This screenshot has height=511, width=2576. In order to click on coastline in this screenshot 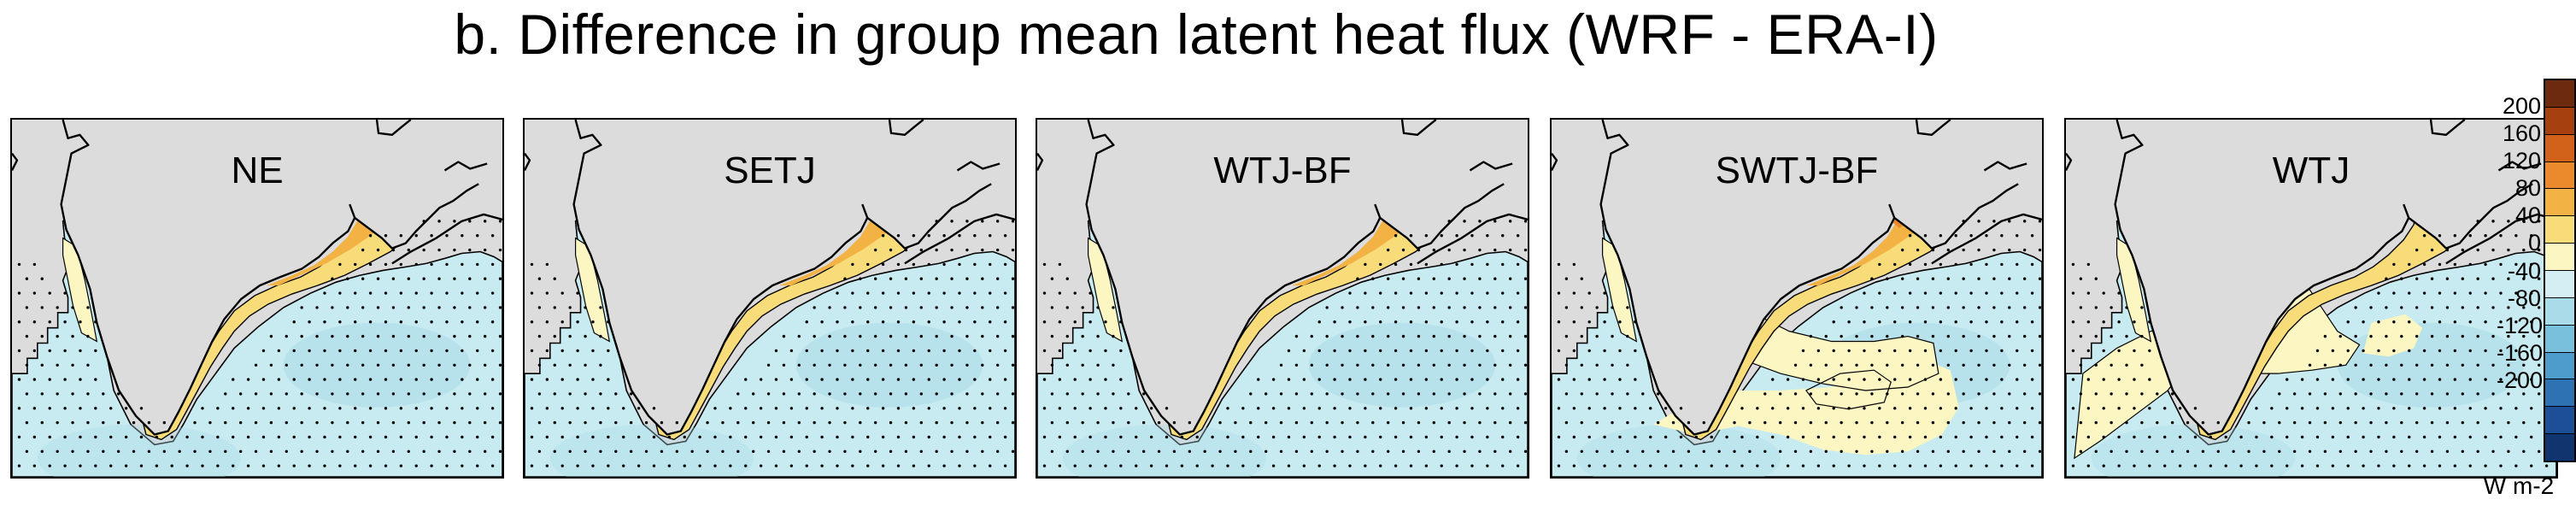, I will do `click(770, 278)`.